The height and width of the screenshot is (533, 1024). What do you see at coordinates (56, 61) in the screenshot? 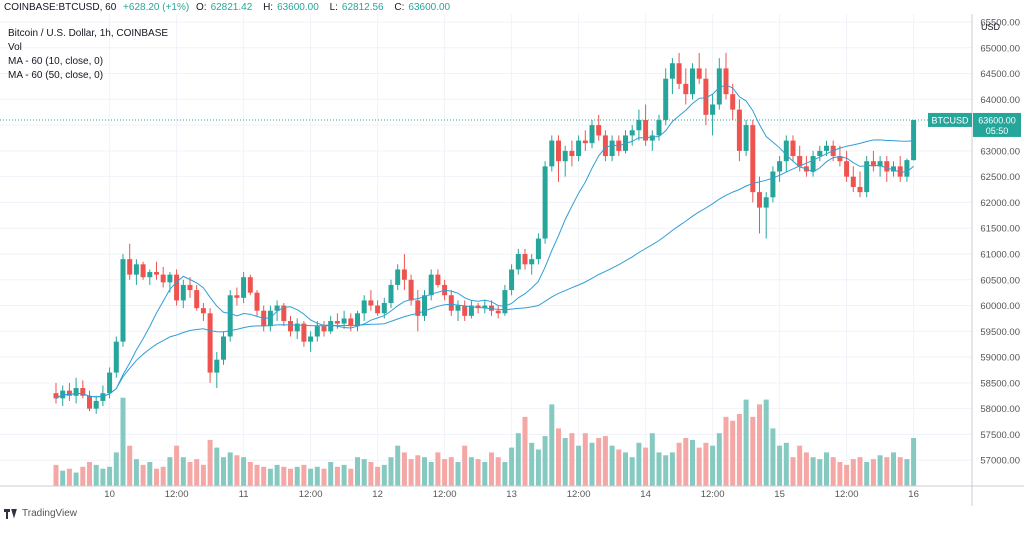
I see `legend-ma-10: MA - 60 (10, close, 0)` at bounding box center [56, 61].